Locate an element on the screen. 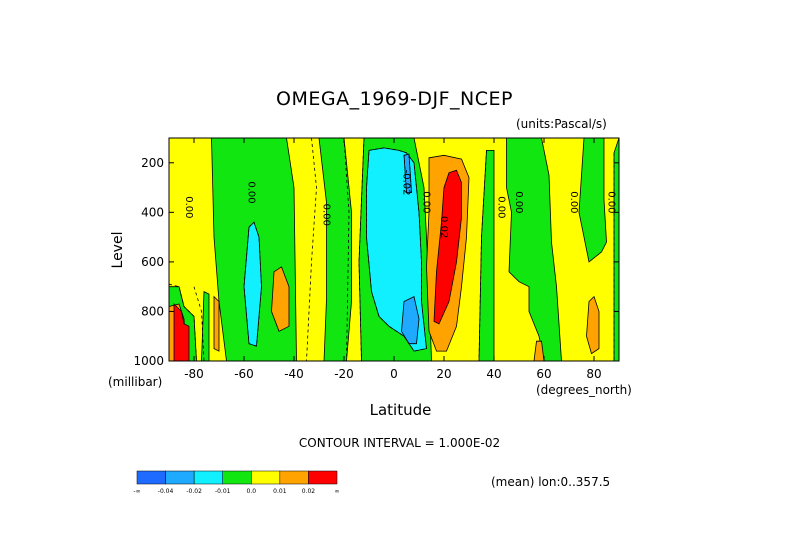 The image size is (789, 558). x-tick-label-4: 0 is located at coordinates (394, 374).